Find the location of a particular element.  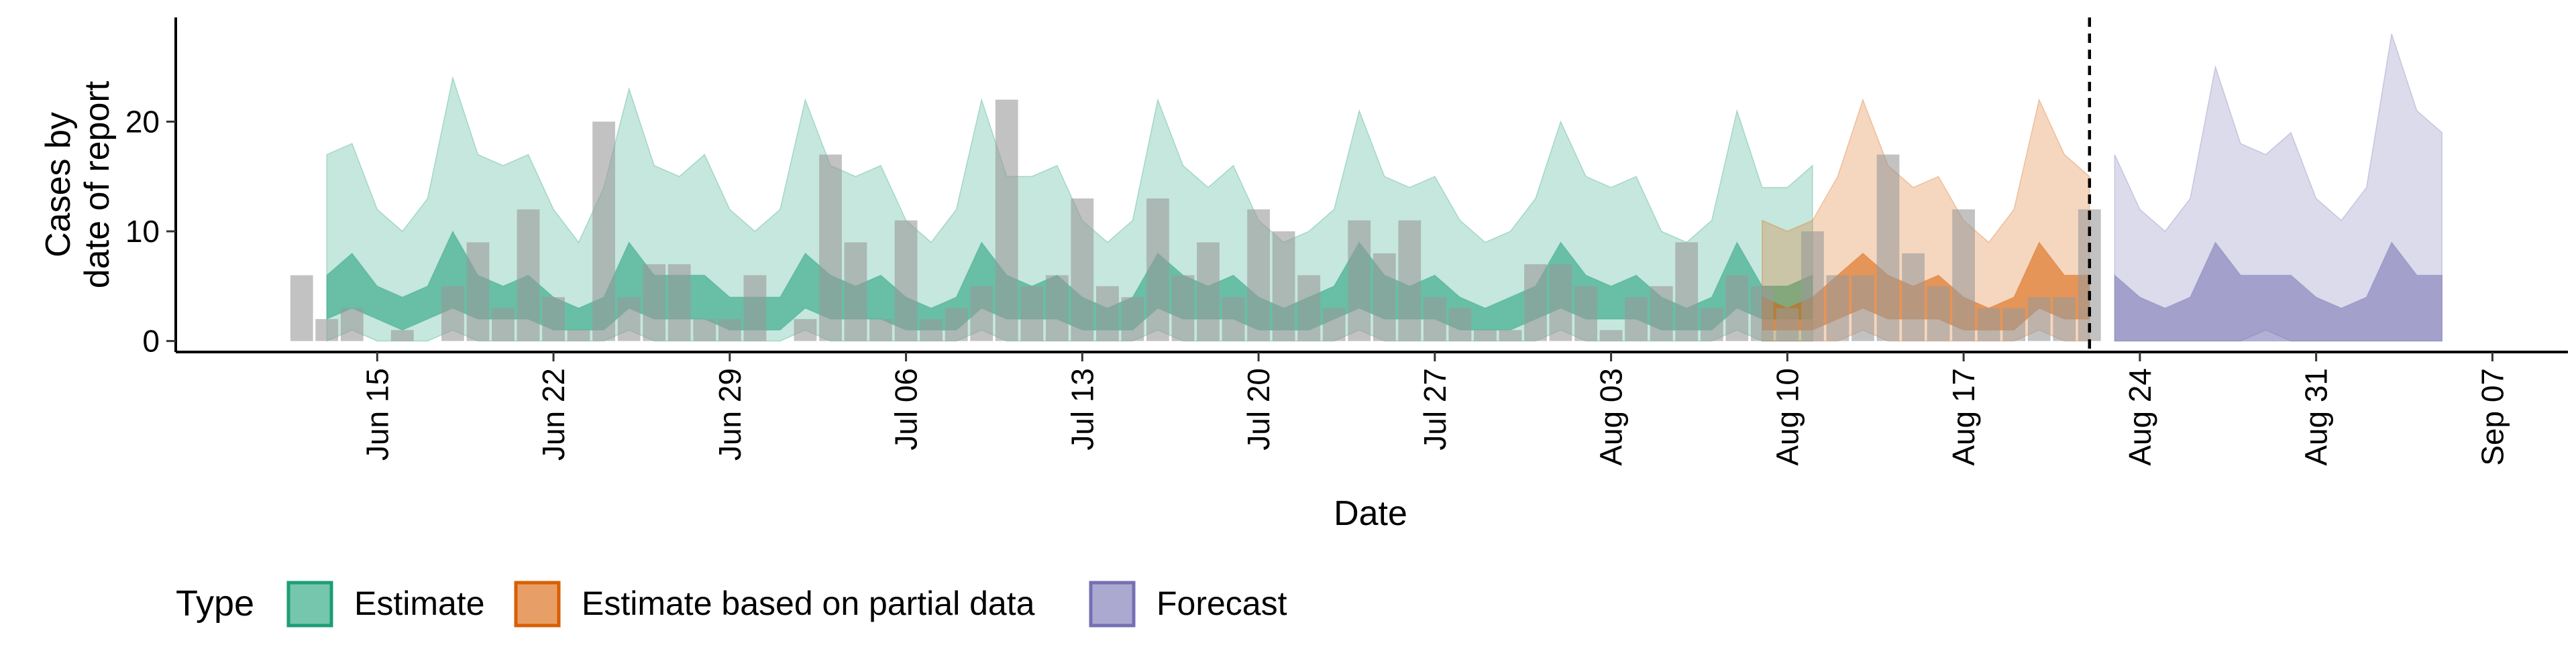

x-tick-label: Jul 27 is located at coordinates (1434, 410).